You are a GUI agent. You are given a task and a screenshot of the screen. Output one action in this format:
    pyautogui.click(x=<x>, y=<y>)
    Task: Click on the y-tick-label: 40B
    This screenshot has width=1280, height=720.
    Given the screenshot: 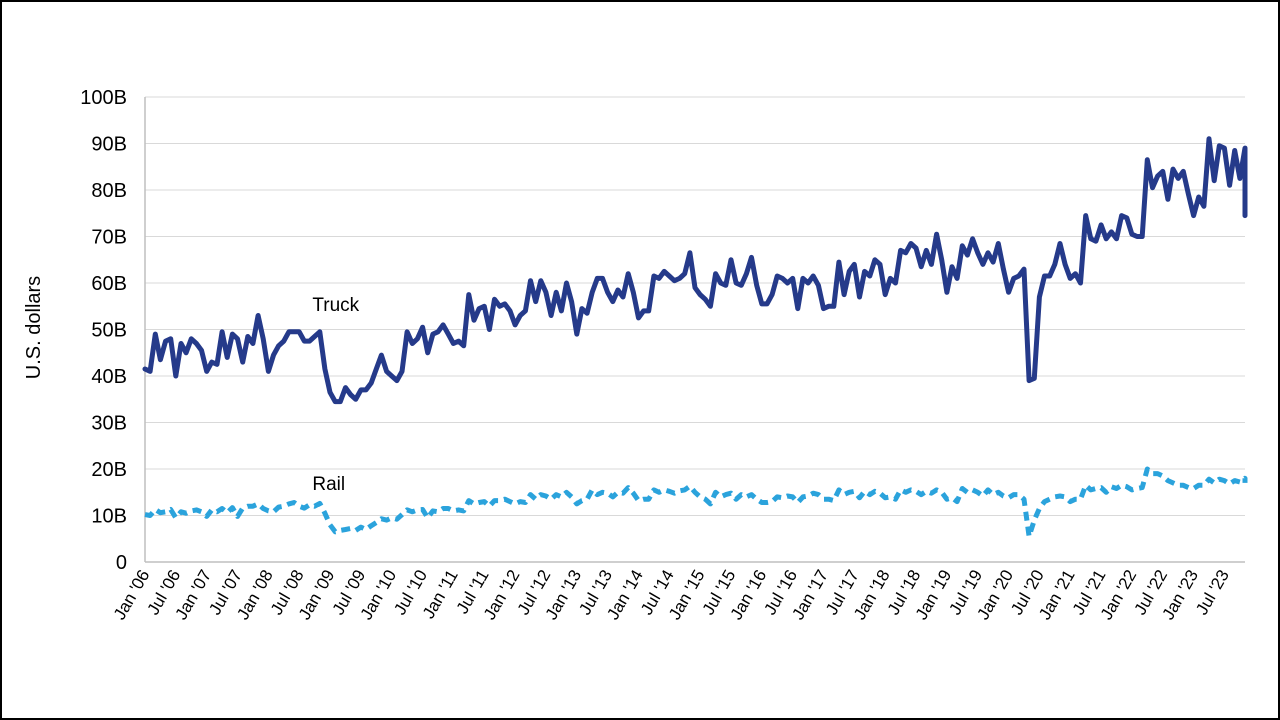 What is the action you would take?
    pyautogui.click(x=109, y=377)
    